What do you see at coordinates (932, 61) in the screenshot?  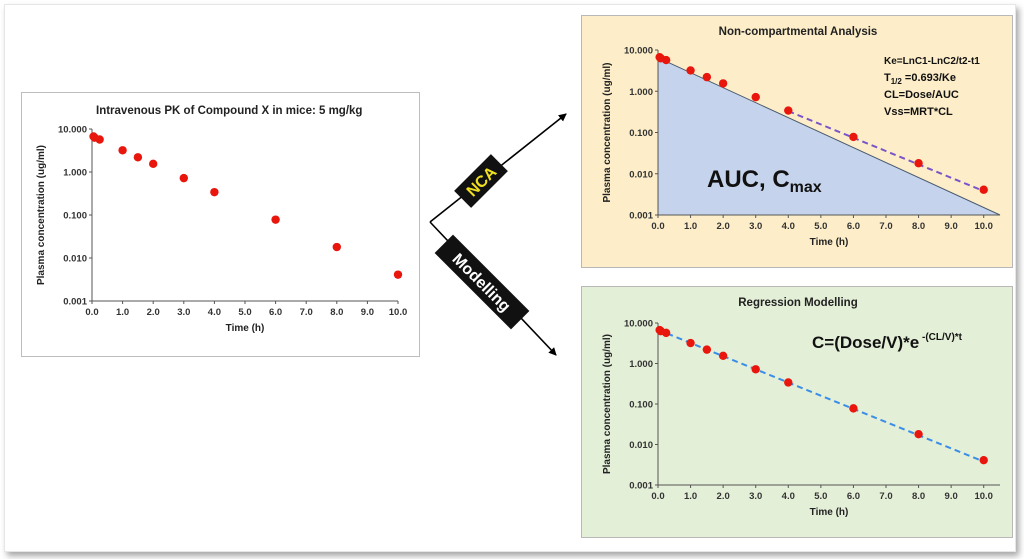 I see `ke-formula: Ke=LnC1-LnC2/t2-t1` at bounding box center [932, 61].